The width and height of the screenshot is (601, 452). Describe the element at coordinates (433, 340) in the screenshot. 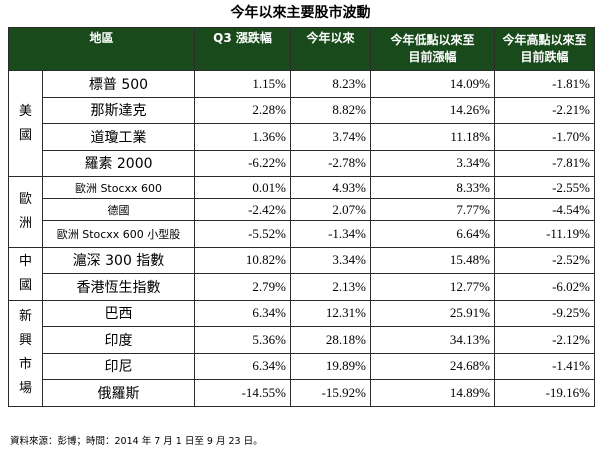

I see `from-low-cell: 34.13%` at that location.